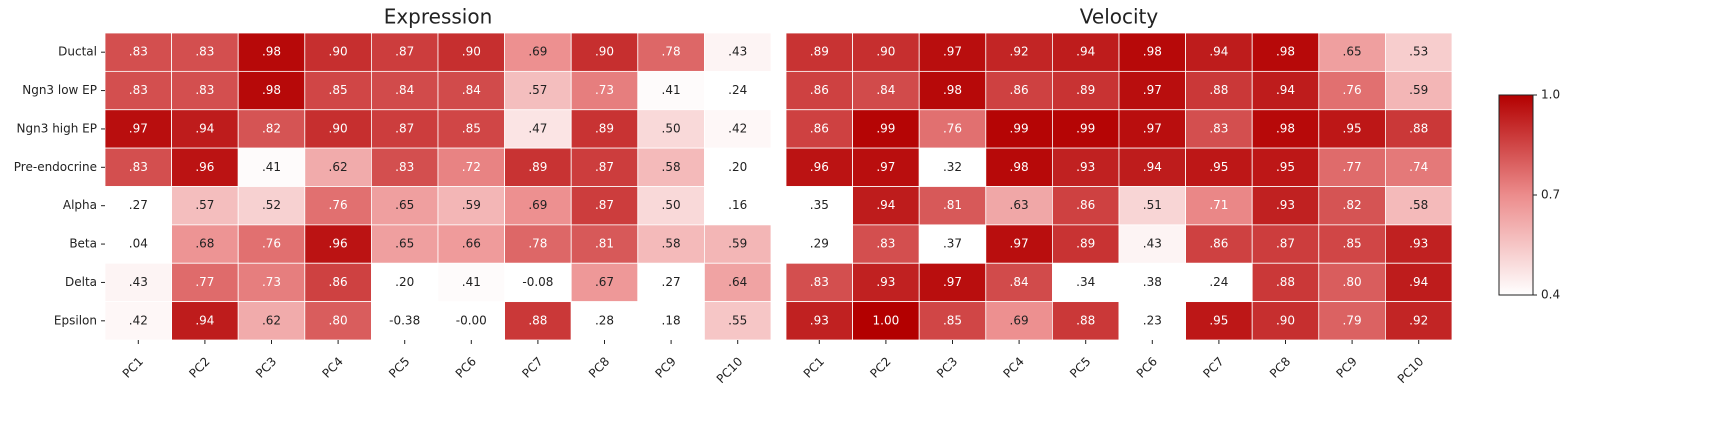 The height and width of the screenshot is (434, 1728). I want to click on cell-label: .82, so click(271, 128).